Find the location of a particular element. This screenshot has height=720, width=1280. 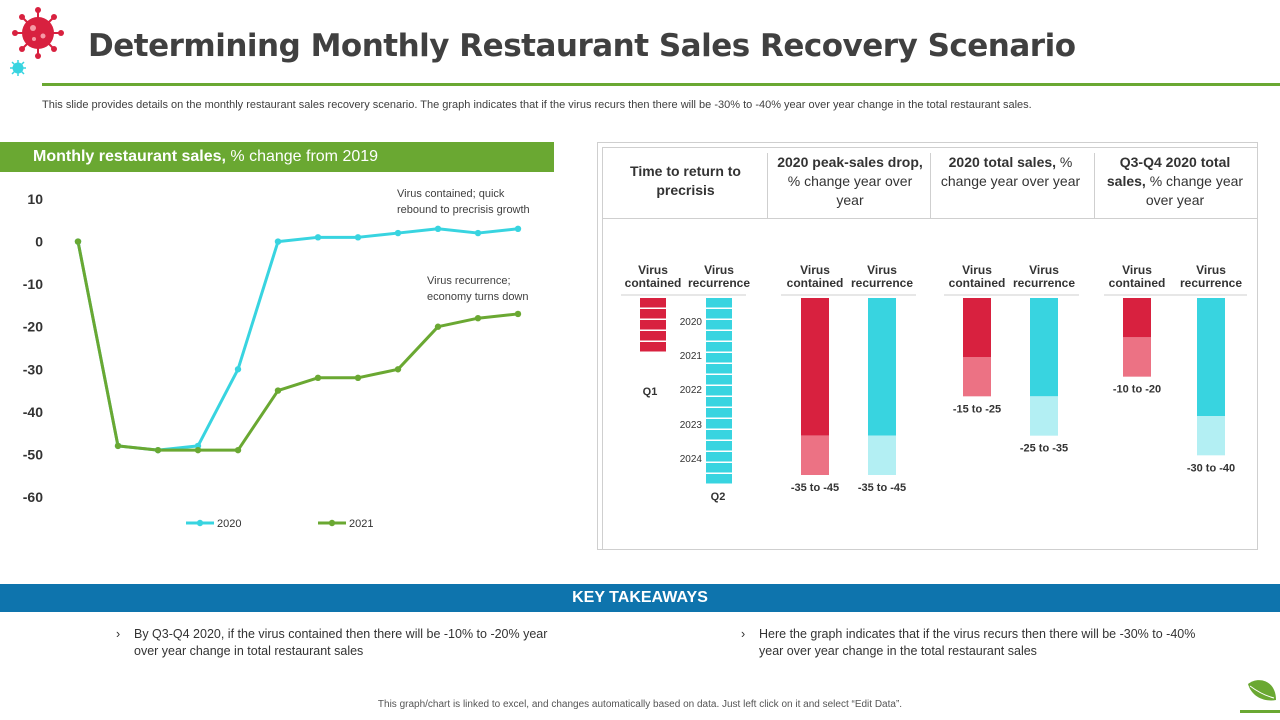

chevron-right-icon: › is located at coordinates (743, 634).